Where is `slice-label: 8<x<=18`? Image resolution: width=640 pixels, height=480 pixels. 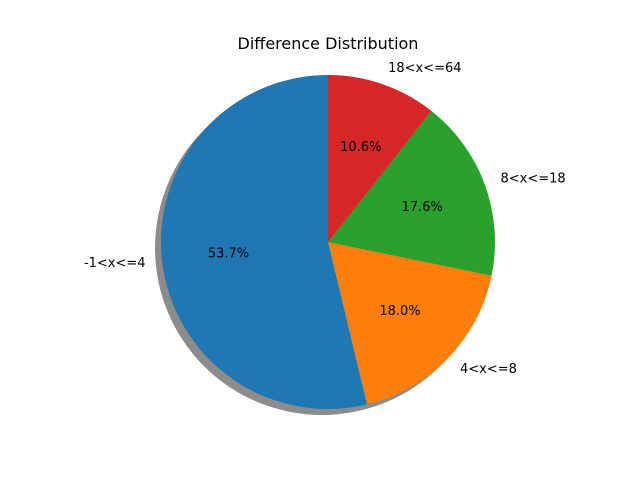
slice-label: 8<x<=18 is located at coordinates (533, 178).